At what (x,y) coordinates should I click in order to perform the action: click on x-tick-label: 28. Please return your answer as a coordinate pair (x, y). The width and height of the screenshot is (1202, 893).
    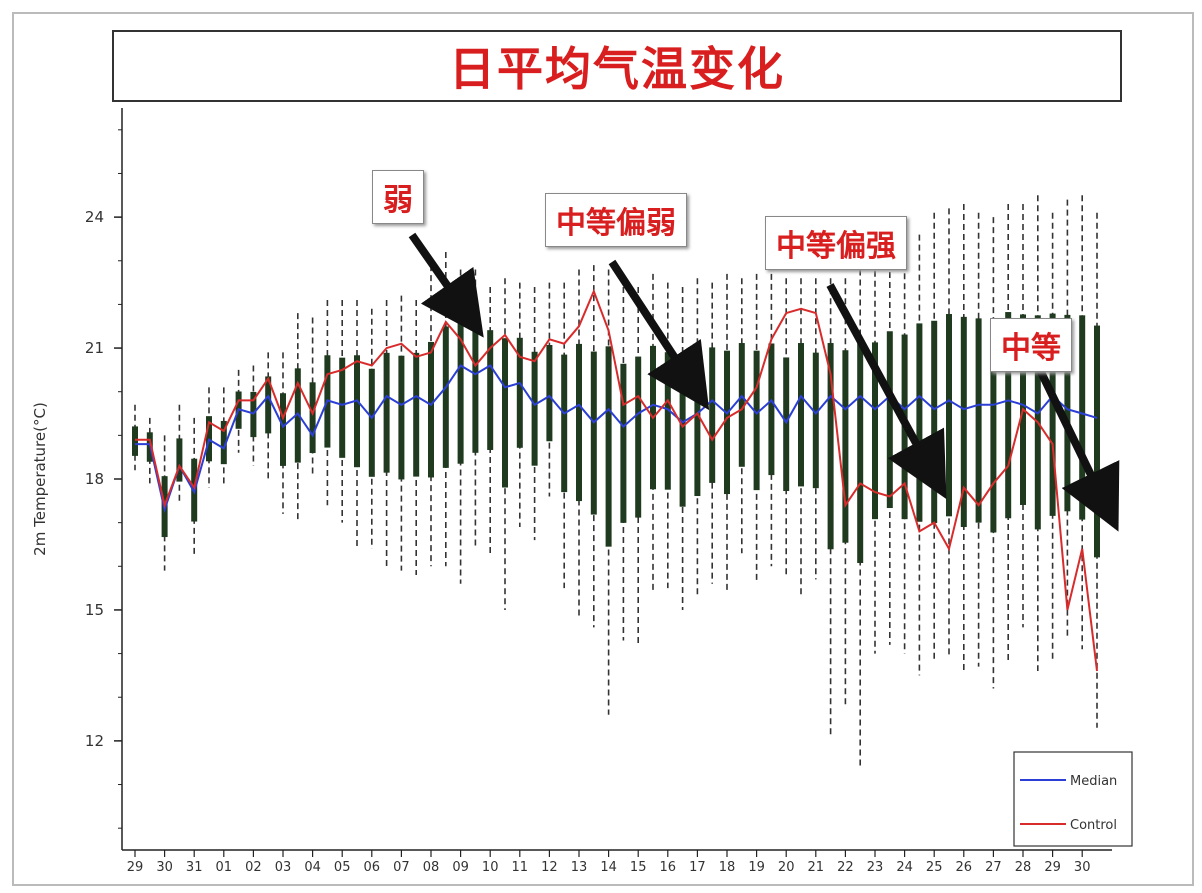
    Looking at the image, I should click on (1023, 867).